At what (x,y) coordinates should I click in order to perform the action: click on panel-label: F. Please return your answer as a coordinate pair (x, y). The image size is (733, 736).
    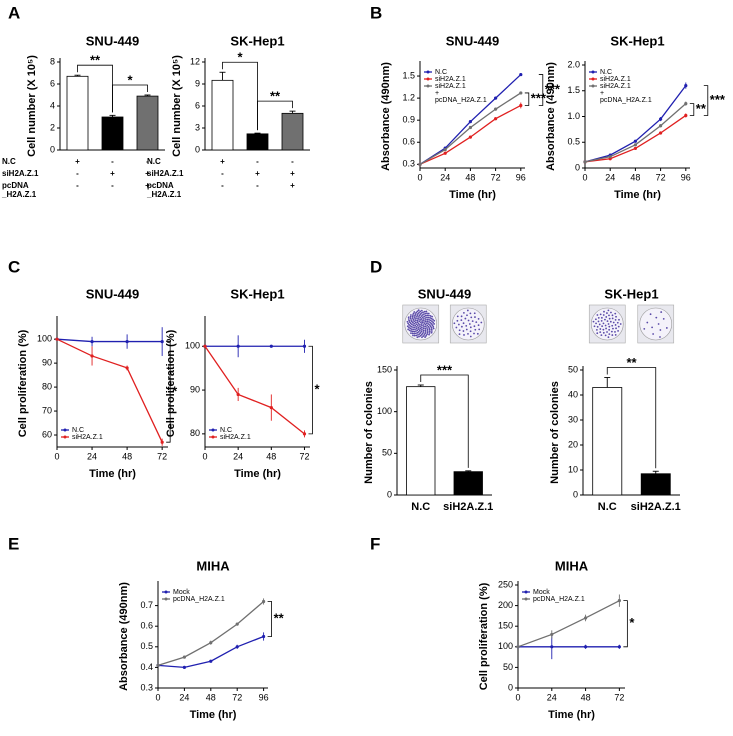
    Looking at the image, I should click on (375, 543).